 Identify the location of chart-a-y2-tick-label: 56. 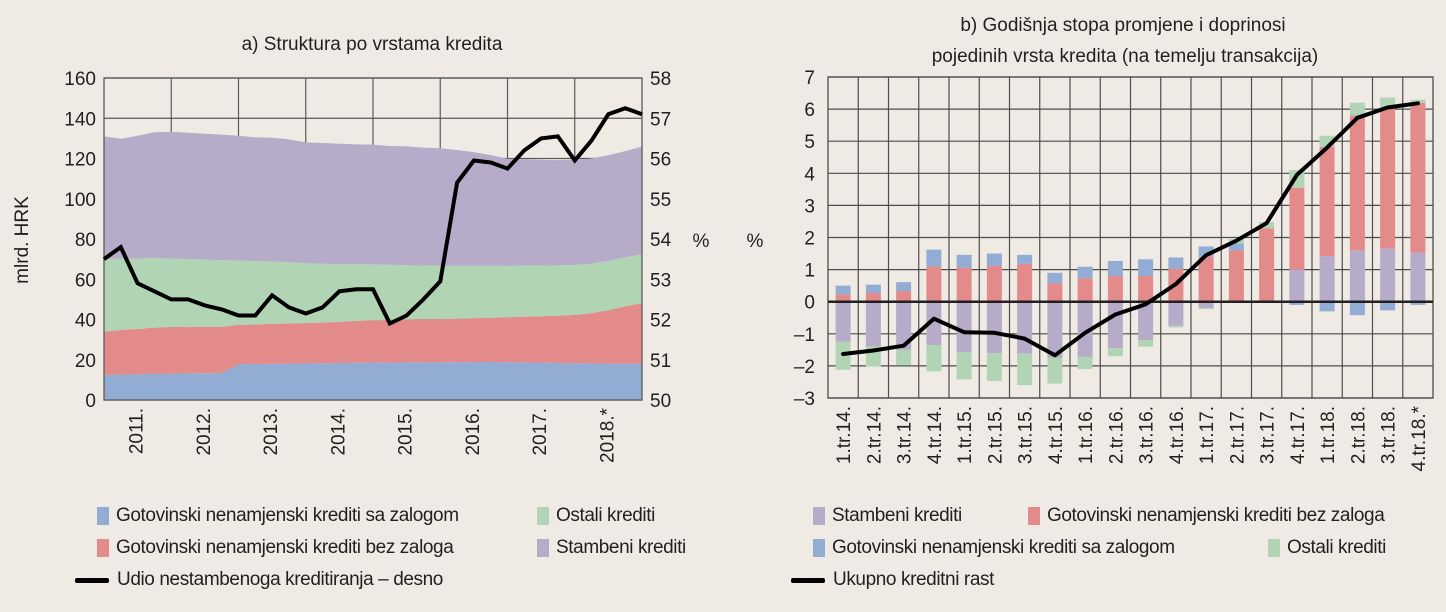
(660, 160).